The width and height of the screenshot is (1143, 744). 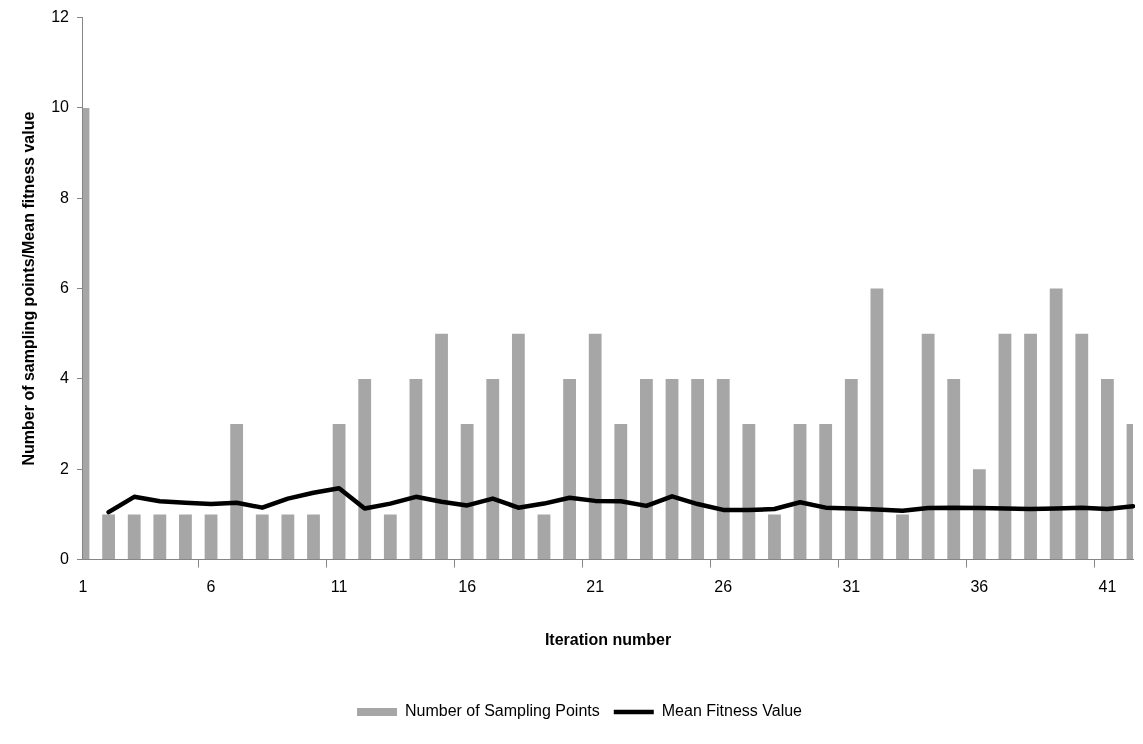 I want to click on x-tick-label: 36, so click(x=979, y=586).